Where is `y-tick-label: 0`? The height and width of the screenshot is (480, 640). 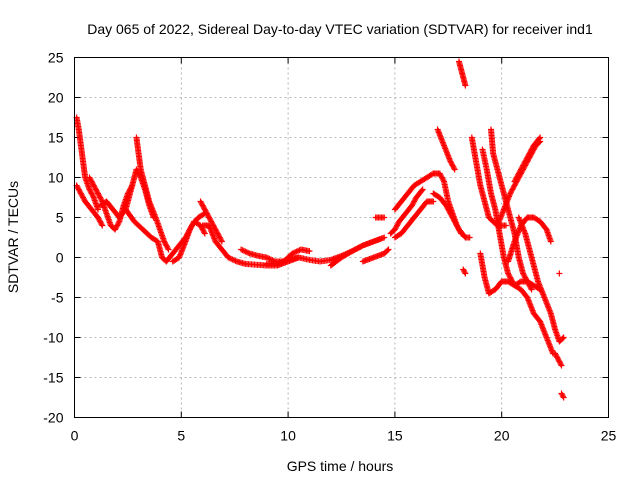 y-tick-label: 0 is located at coordinates (60, 258).